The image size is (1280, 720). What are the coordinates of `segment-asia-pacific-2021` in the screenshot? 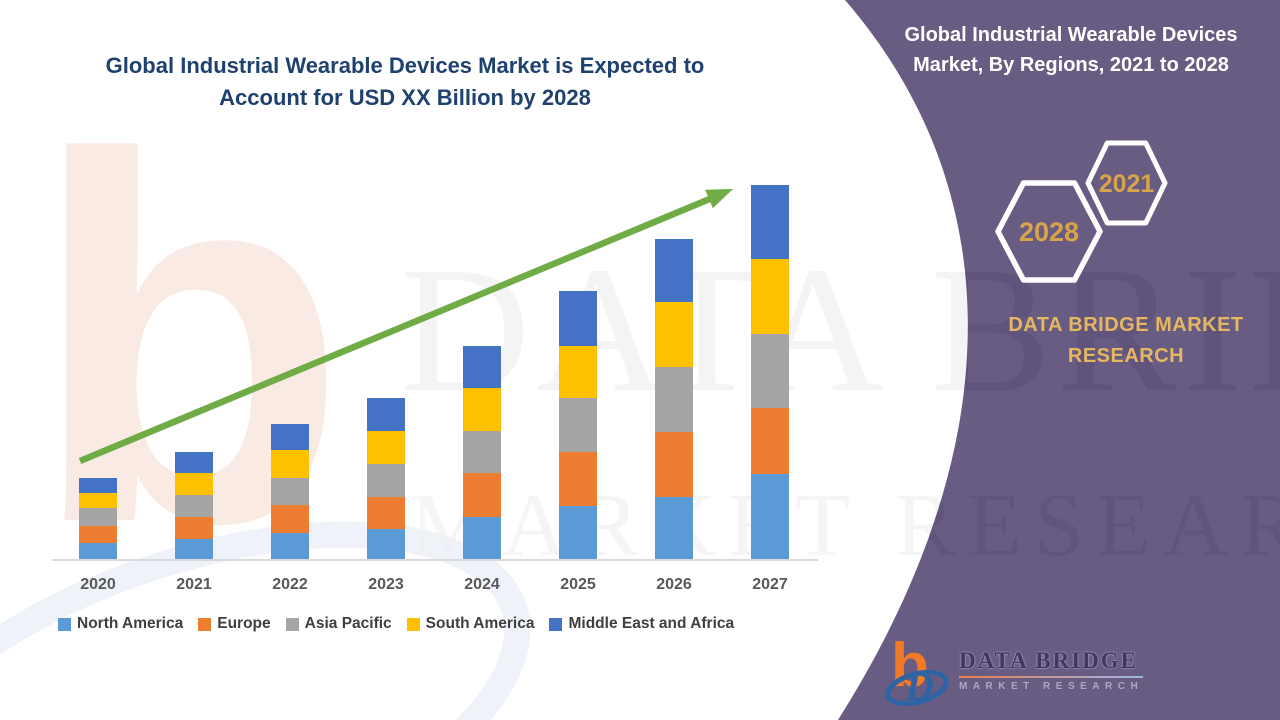 It's located at (194, 506).